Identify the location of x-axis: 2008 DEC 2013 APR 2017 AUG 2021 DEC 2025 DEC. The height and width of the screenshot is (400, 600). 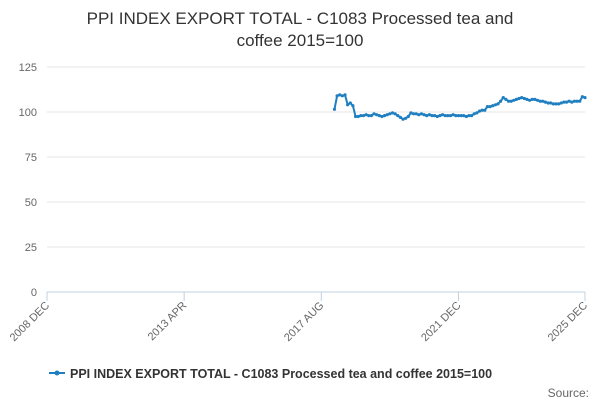
(299, 317).